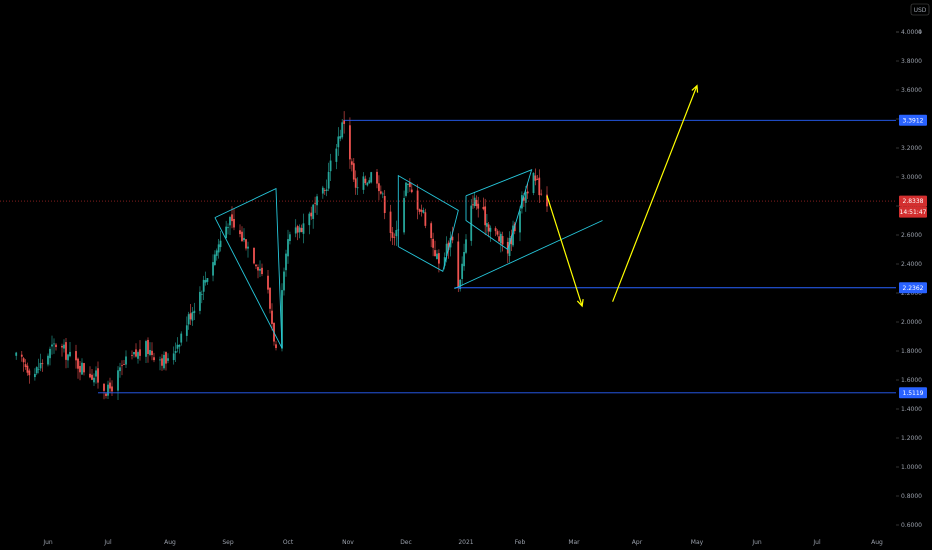  What do you see at coordinates (288, 542) in the screenshot?
I see `time-tick-label: Oct` at bounding box center [288, 542].